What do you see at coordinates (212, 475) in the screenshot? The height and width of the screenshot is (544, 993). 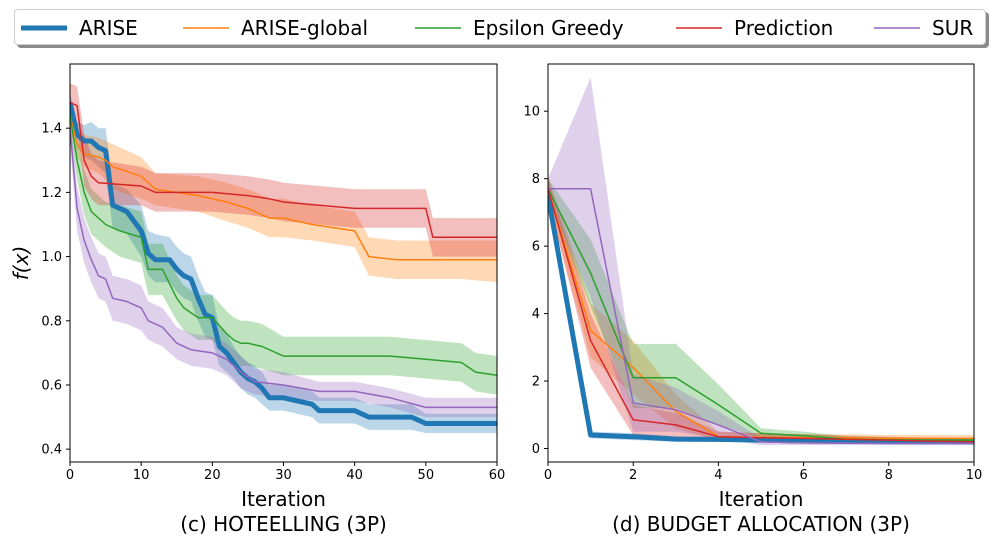 I see `x-tick-label: 20` at bounding box center [212, 475].